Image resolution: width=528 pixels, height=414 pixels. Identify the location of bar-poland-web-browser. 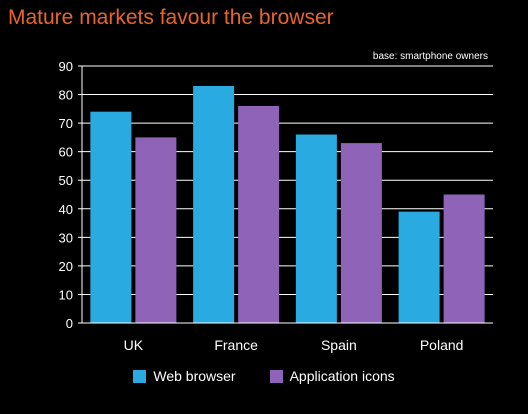
(419, 267).